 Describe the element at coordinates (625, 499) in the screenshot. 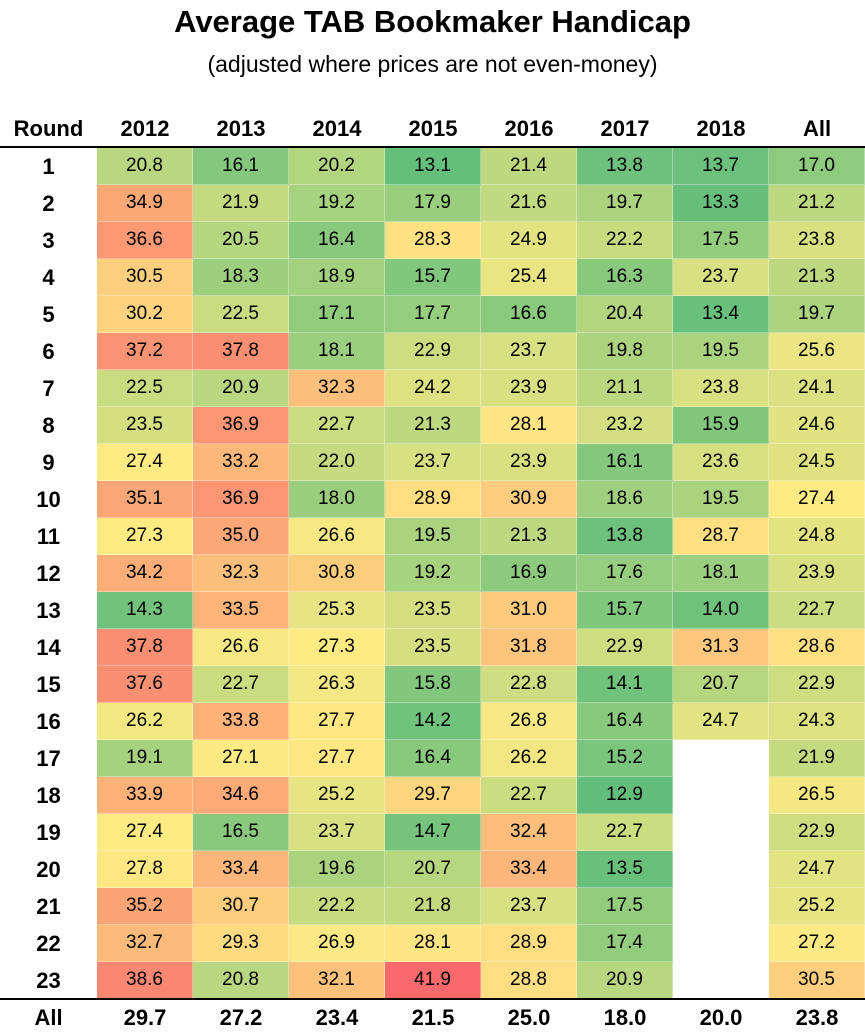

I see `heatmap-cell: 18.6` at that location.